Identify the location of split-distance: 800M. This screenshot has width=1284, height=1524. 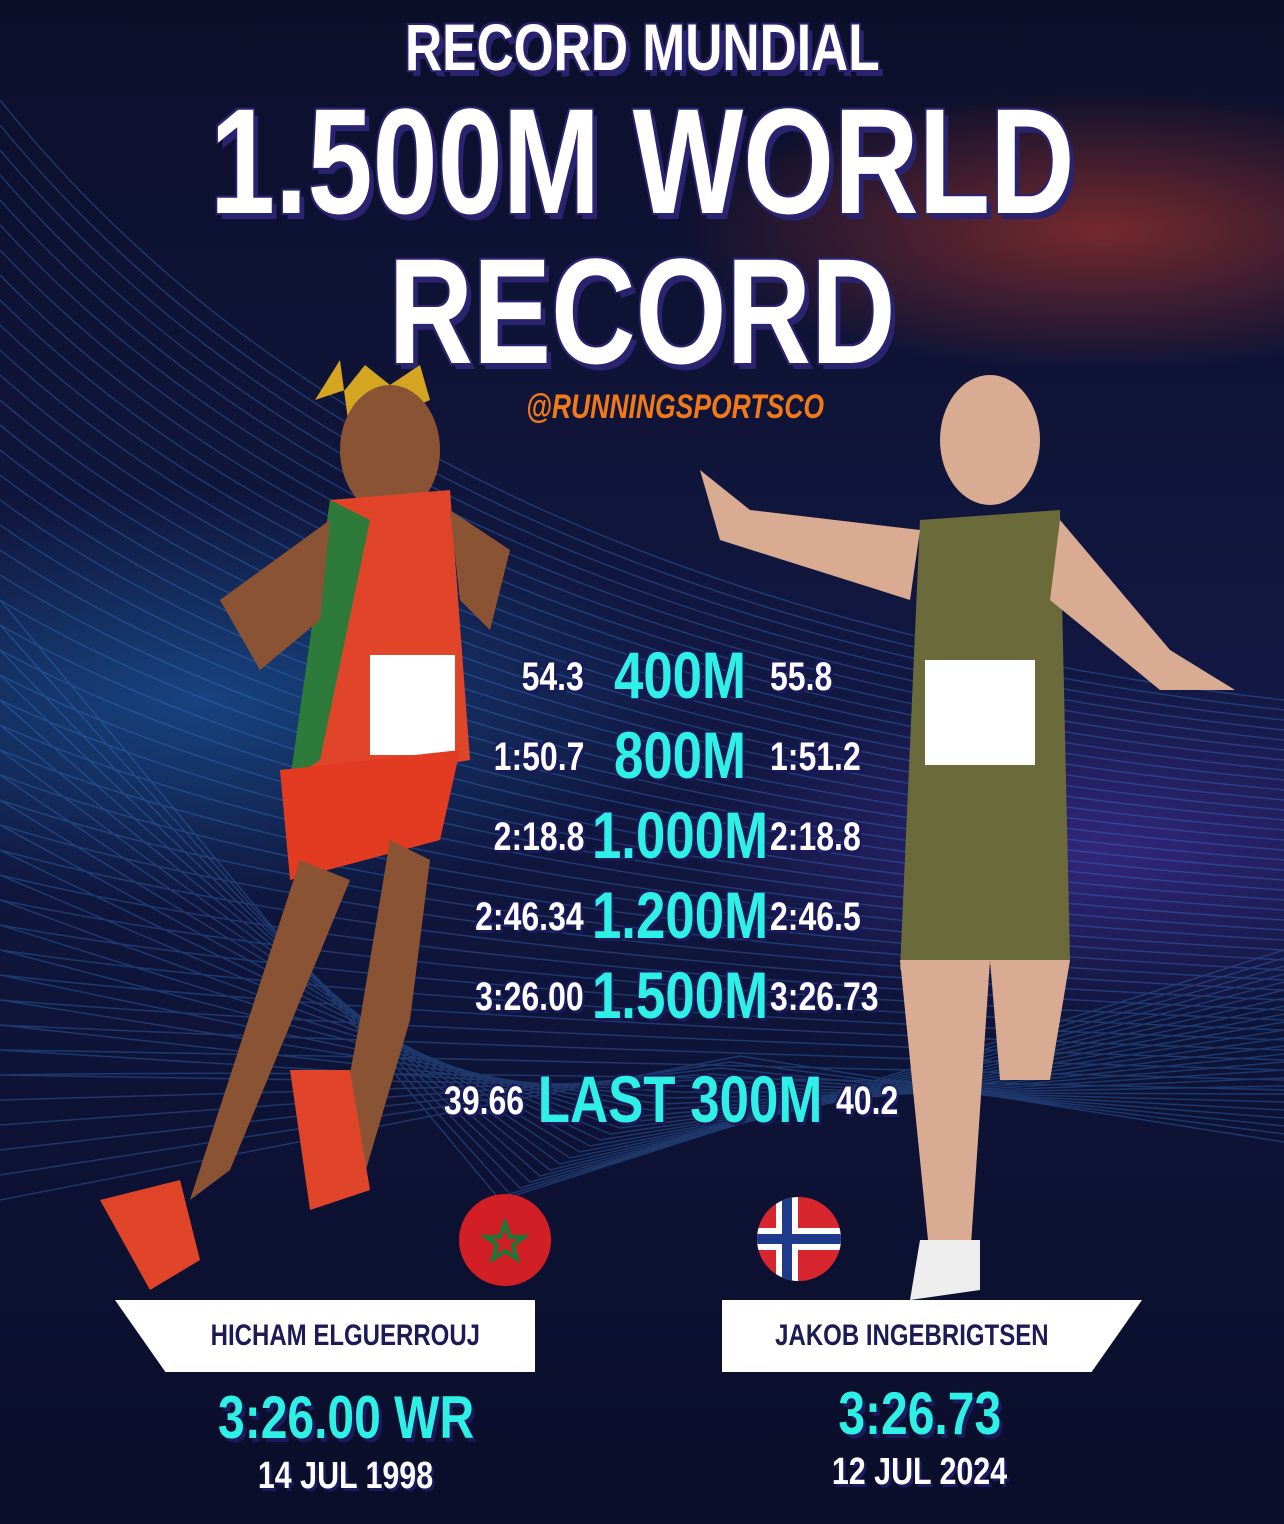
(680, 755).